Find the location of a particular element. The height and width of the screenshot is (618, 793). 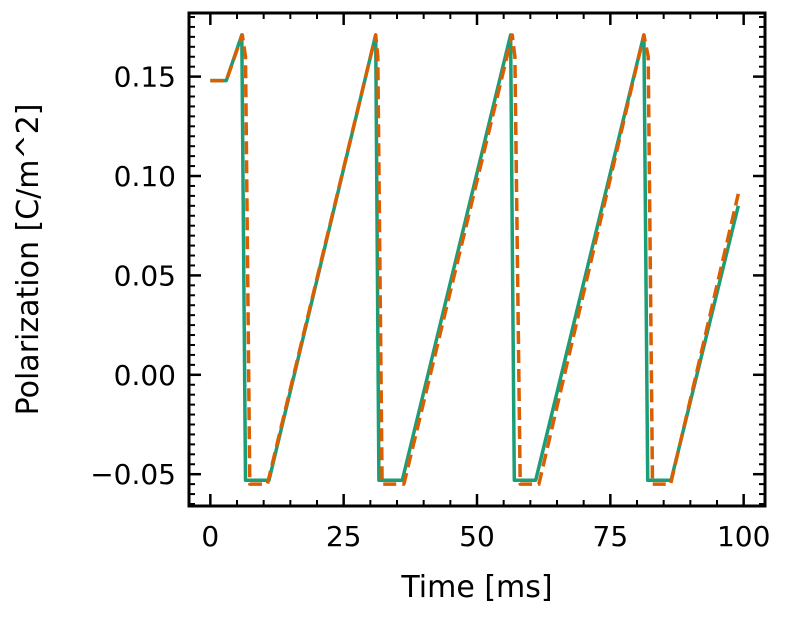

x-tick-labels: 0 25 50 75 100 is located at coordinates (485, 536).